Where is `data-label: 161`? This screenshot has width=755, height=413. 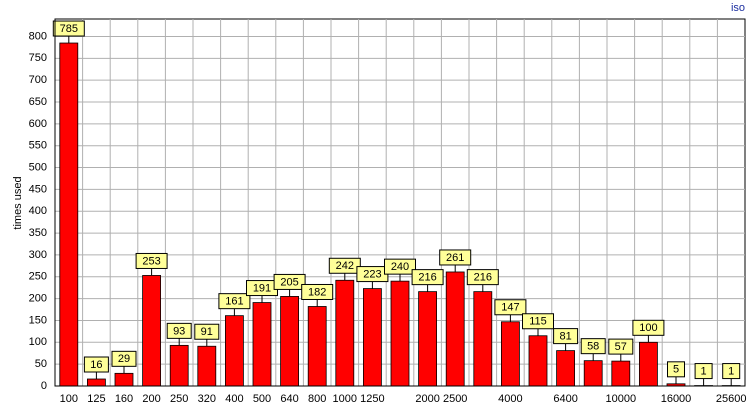
data-label: 161 is located at coordinates (234, 302).